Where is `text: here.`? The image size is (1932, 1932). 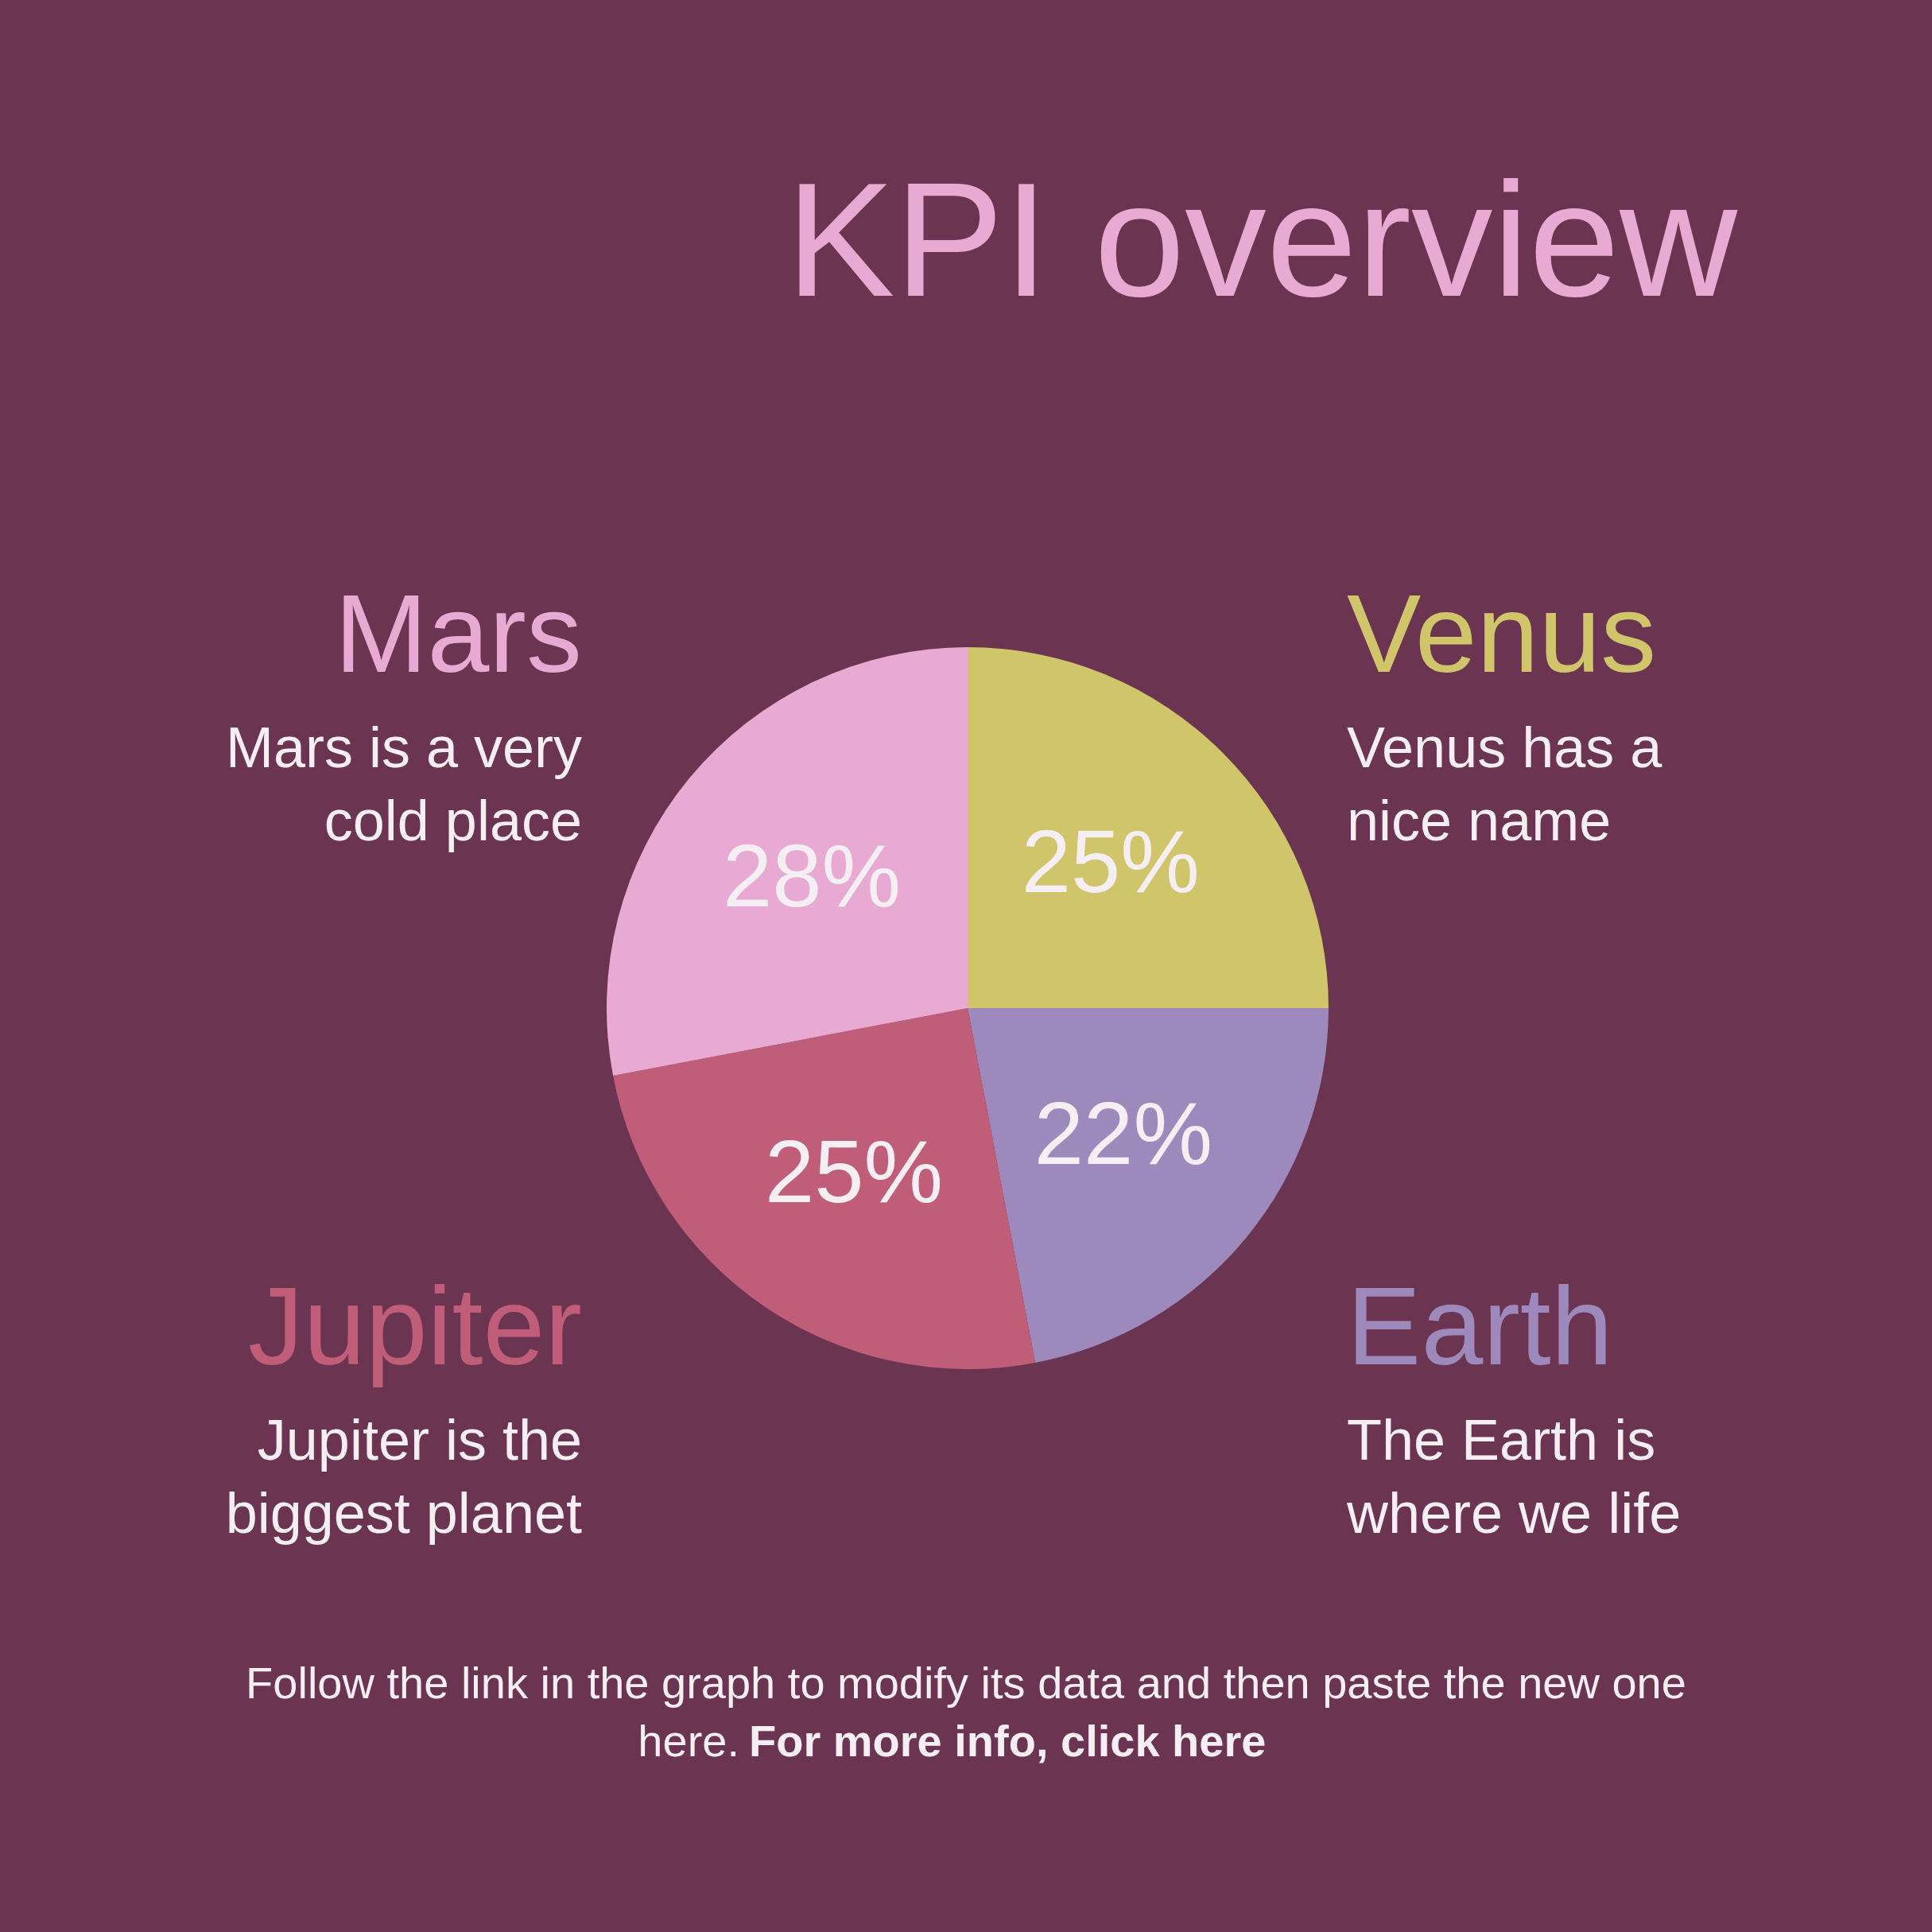
text: here. is located at coordinates (688, 1741).